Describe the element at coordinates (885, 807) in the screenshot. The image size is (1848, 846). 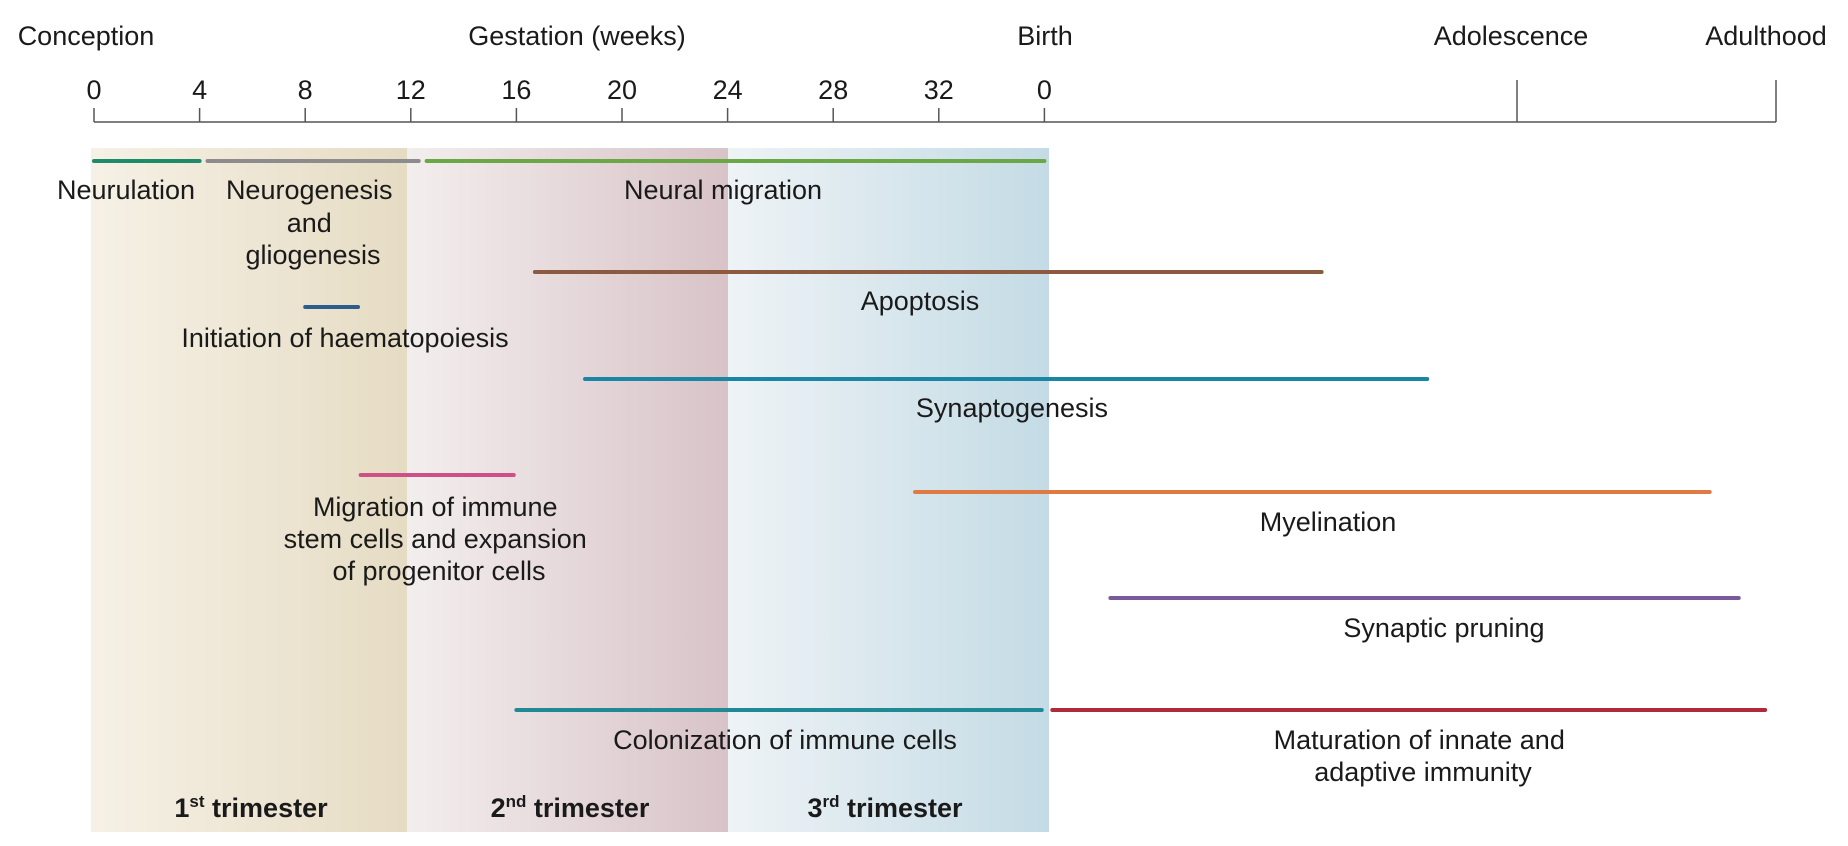
I see `trimester-label-3: 3rd trimester` at that location.